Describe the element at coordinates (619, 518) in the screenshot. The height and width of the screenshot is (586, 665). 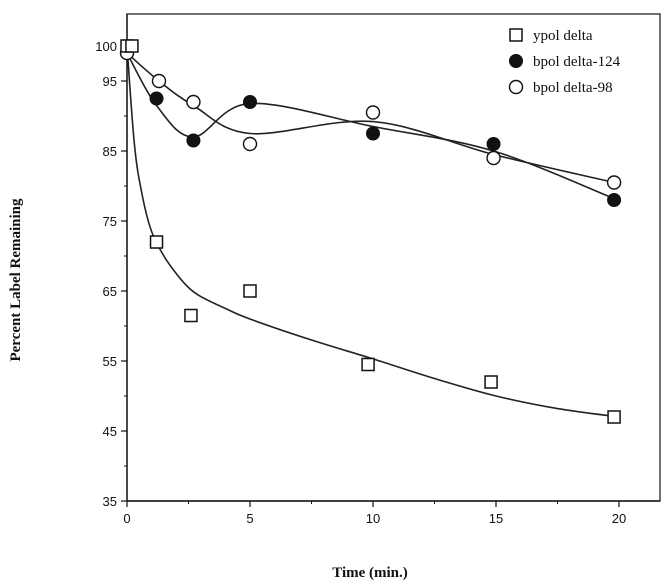
I see `x-tick-label: 20` at that location.